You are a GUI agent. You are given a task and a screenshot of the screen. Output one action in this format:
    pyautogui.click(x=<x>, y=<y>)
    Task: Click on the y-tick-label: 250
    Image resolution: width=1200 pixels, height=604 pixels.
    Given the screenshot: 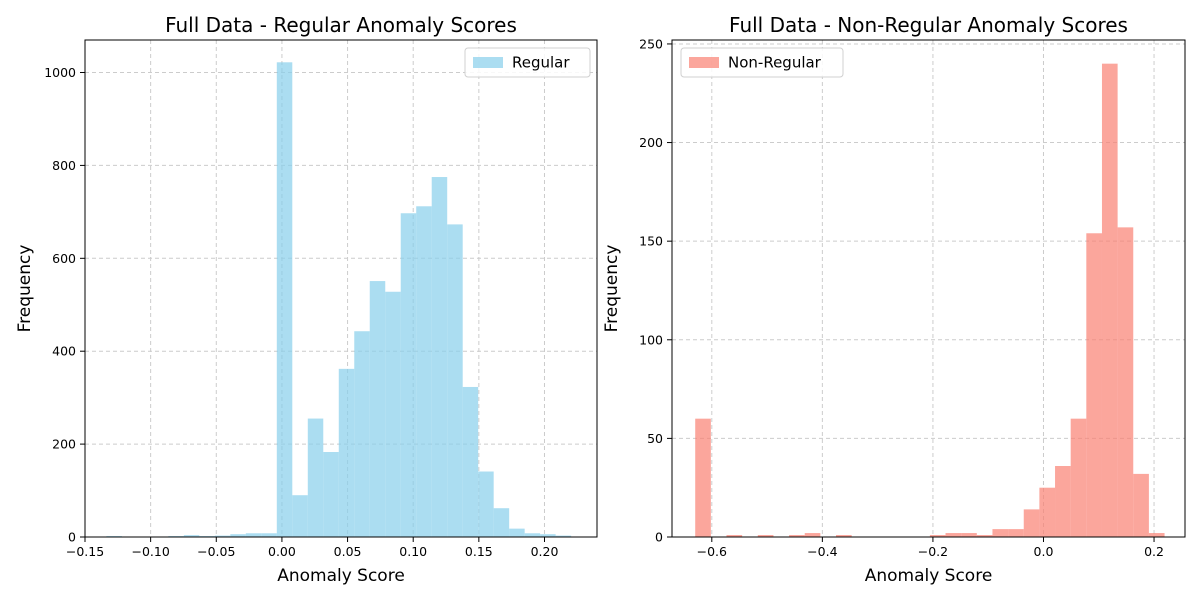 What is the action you would take?
    pyautogui.click(x=651, y=43)
    